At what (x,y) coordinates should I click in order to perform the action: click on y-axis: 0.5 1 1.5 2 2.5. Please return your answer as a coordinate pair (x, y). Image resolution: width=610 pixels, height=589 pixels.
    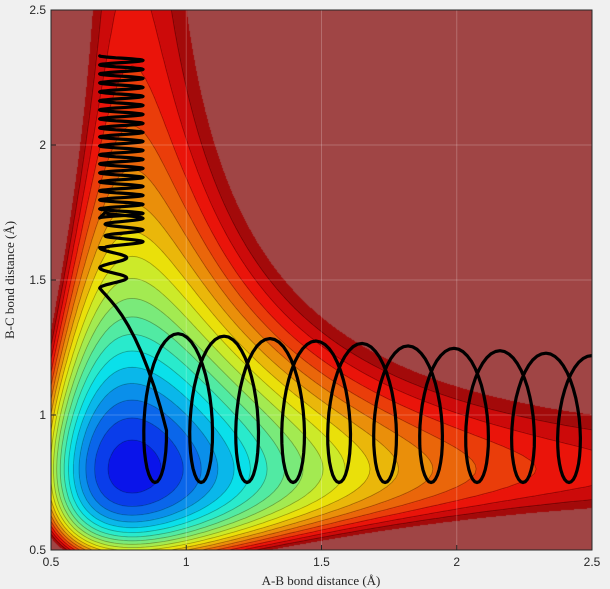
    Looking at the image, I should click on (42, 280).